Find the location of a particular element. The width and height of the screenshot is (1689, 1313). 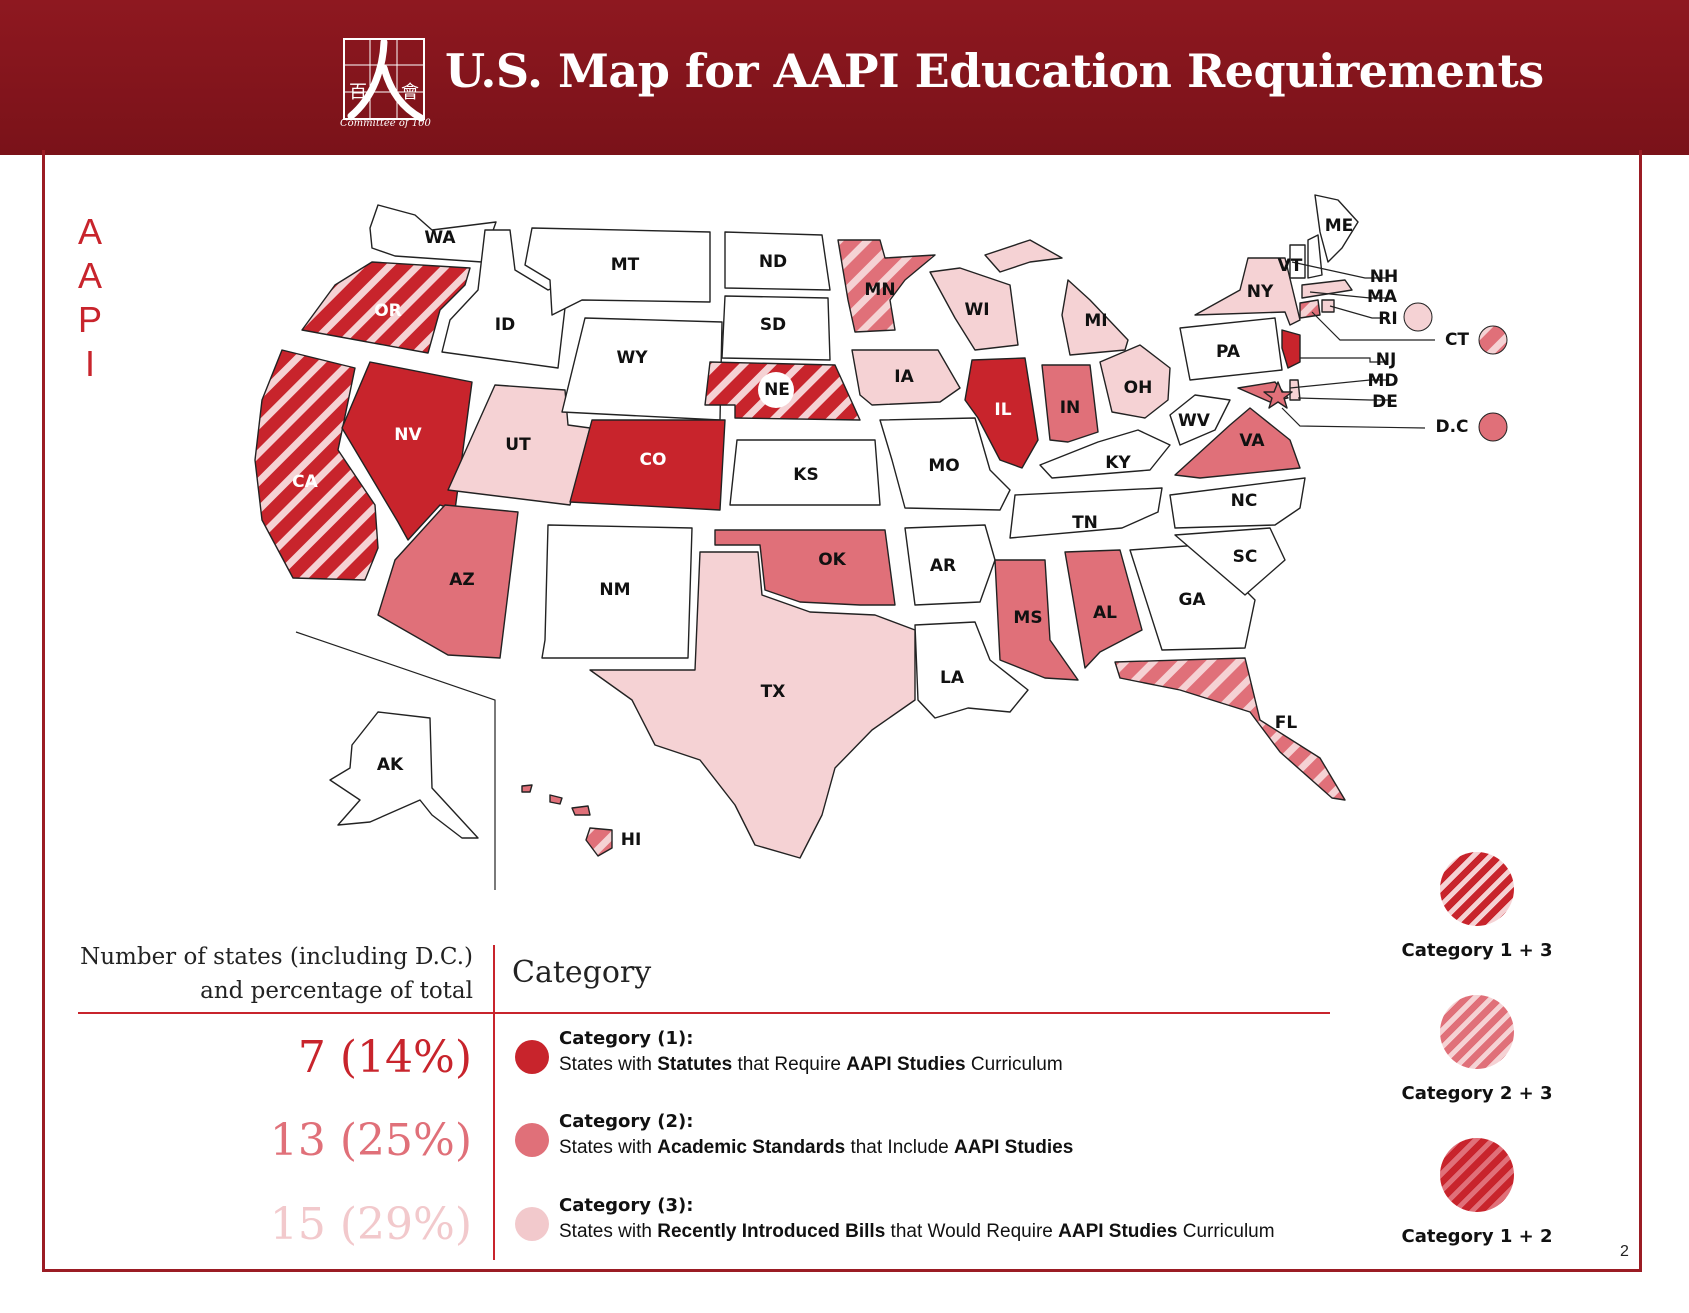

state-az is located at coordinates (448, 581).